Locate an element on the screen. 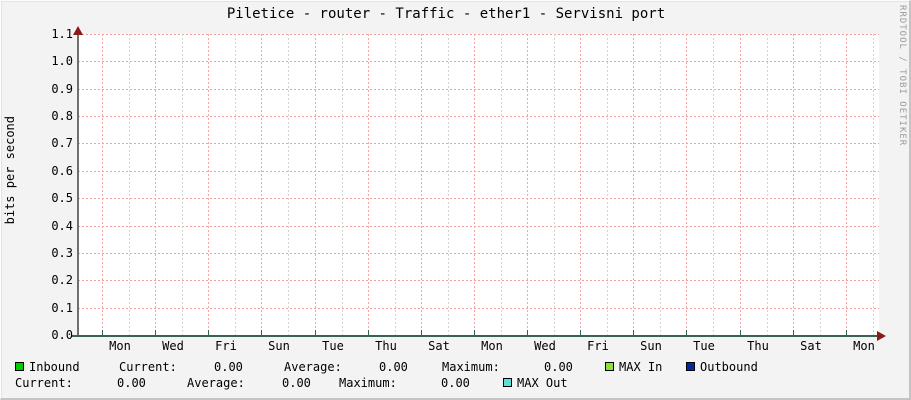 Image resolution: width=911 pixels, height=400 pixels. rrdtool-watermark: RRDTOOL / TOBI OETIKER is located at coordinates (902, 76).